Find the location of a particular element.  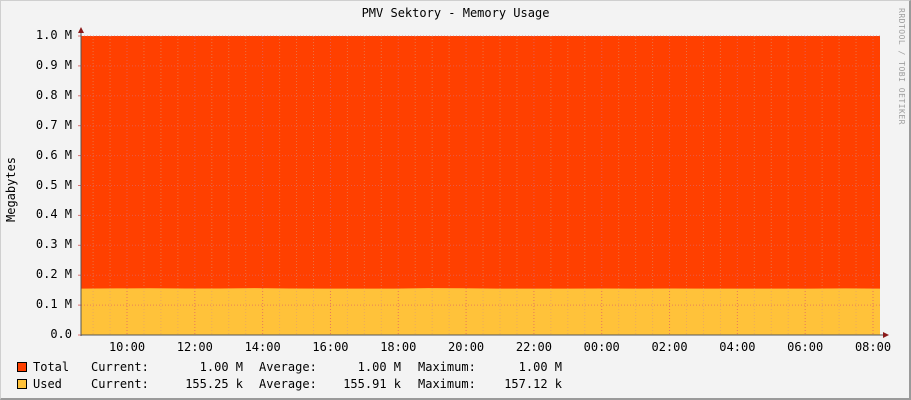

legend-current: 155.25 k is located at coordinates (214, 384).